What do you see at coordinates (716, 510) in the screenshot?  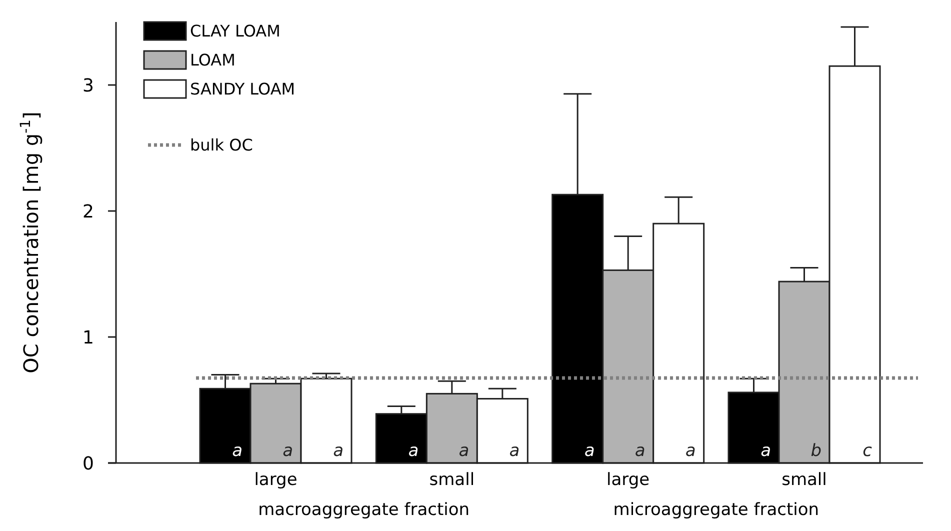 I see `text: microaggregate fraction` at bounding box center [716, 510].